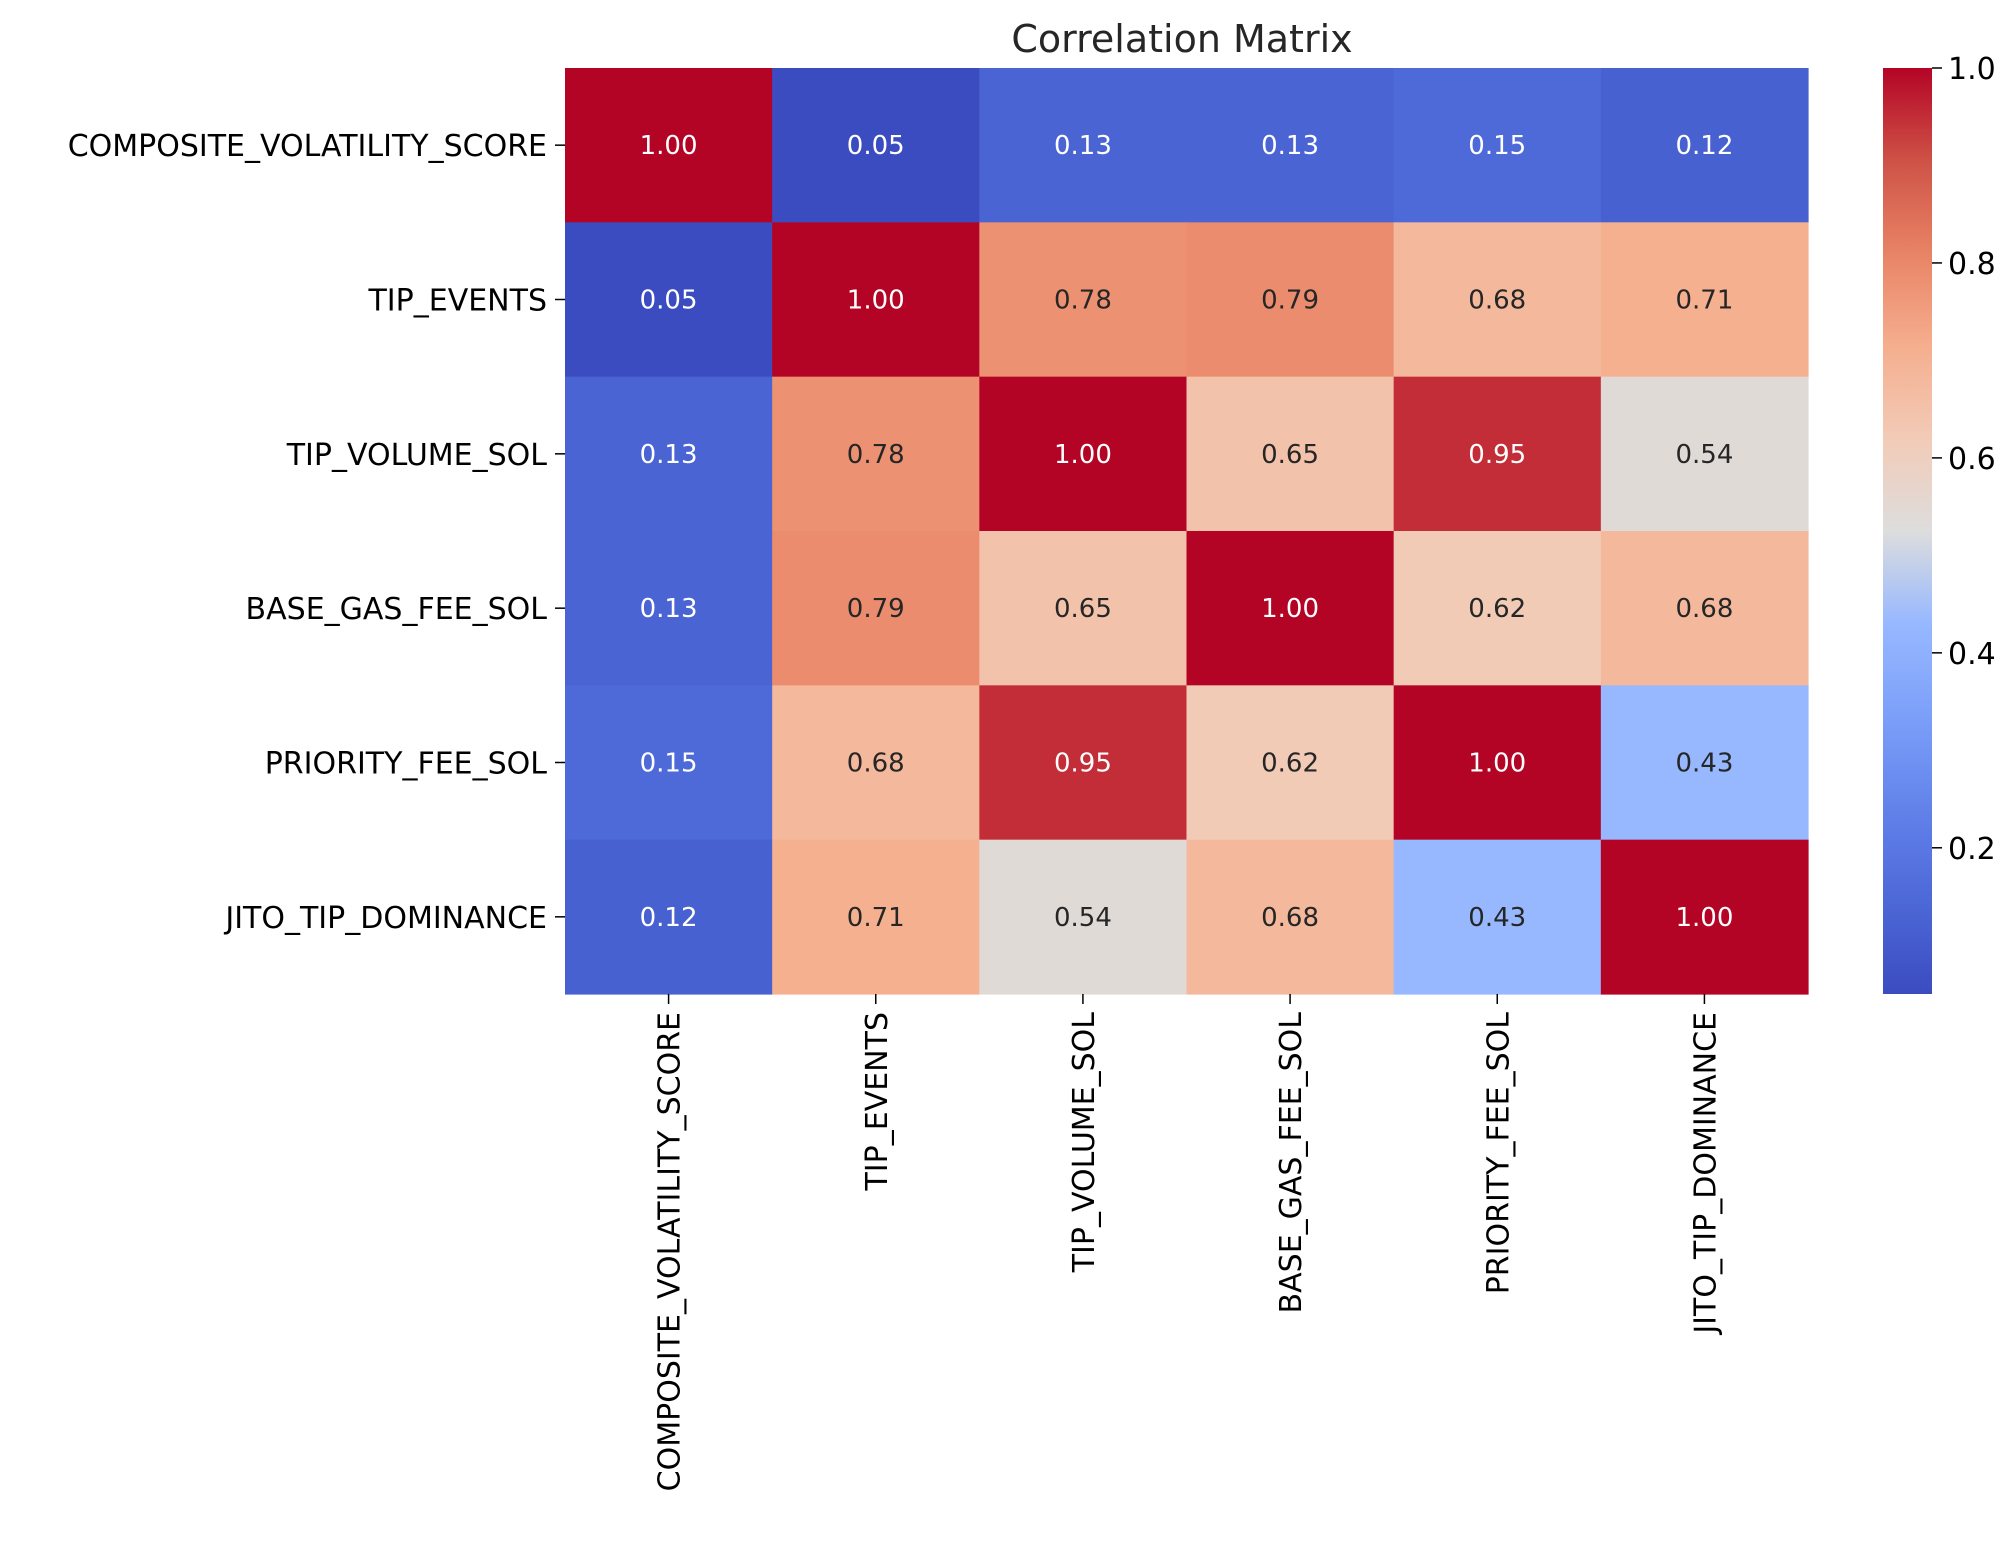 Image resolution: width=2009 pixels, height=1557 pixels. Describe the element at coordinates (417, 455) in the screenshot. I see `row-label: TIP_VOLUME_SOL` at that location.